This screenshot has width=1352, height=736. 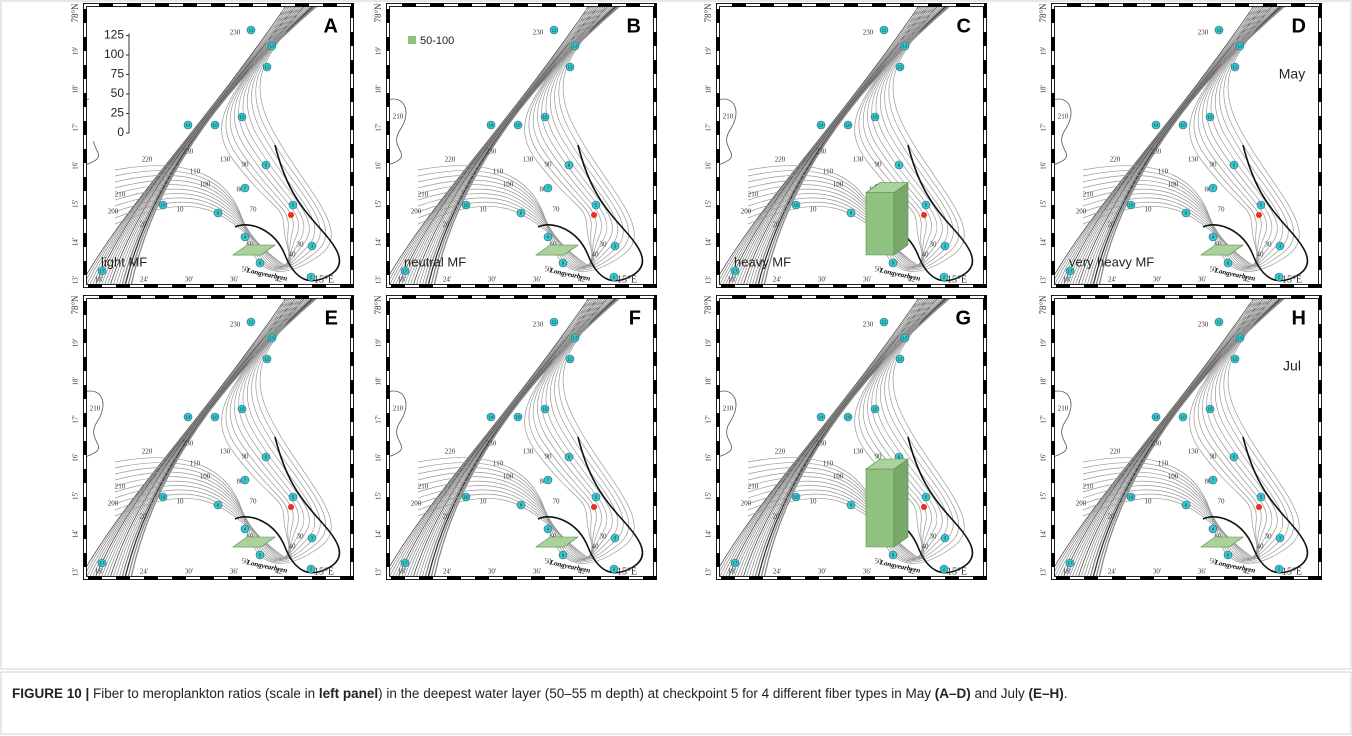 What do you see at coordinates (901, 503) in the screenshot?
I see `ratio-bar-side` at bounding box center [901, 503].